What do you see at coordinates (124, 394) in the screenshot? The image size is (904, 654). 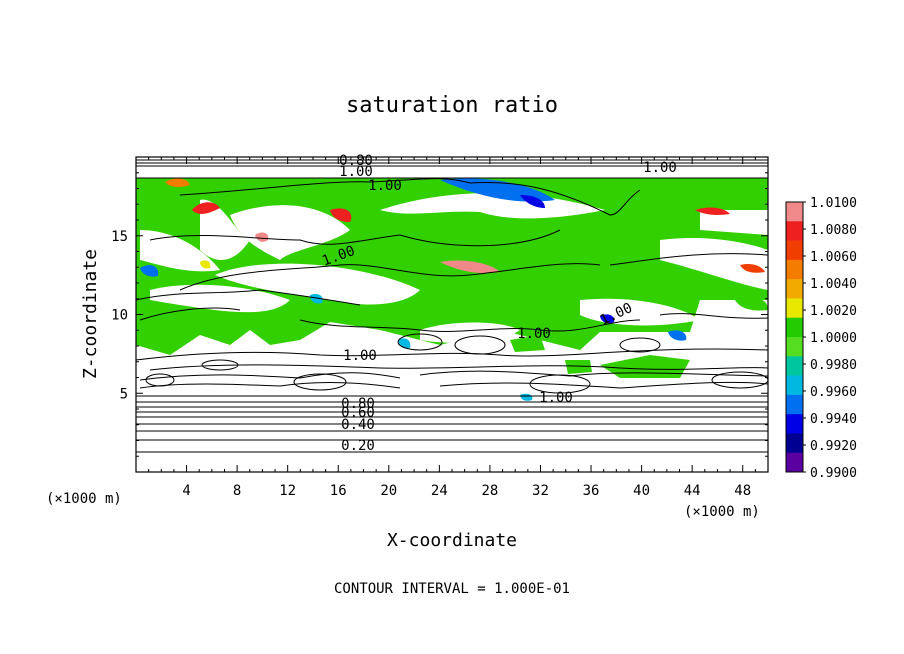 I see `y-tick-label: 5` at bounding box center [124, 394].